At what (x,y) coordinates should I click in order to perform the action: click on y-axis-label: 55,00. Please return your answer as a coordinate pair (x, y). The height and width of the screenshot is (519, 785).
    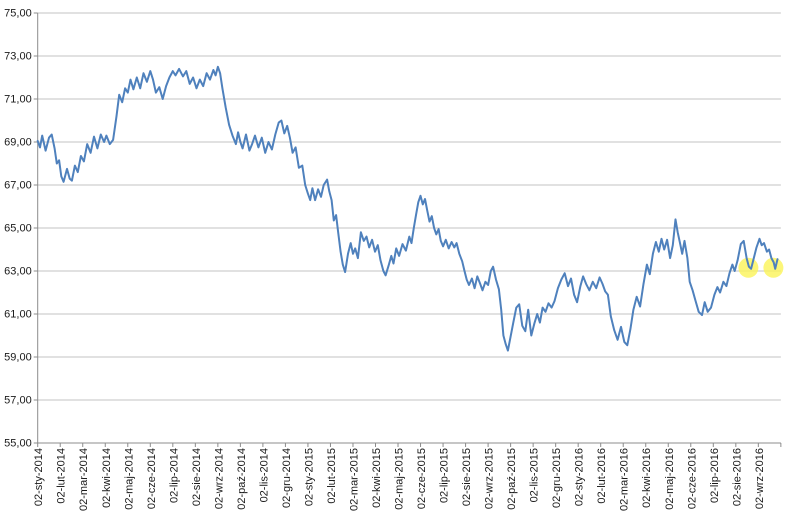
    Looking at the image, I should click on (18, 444).